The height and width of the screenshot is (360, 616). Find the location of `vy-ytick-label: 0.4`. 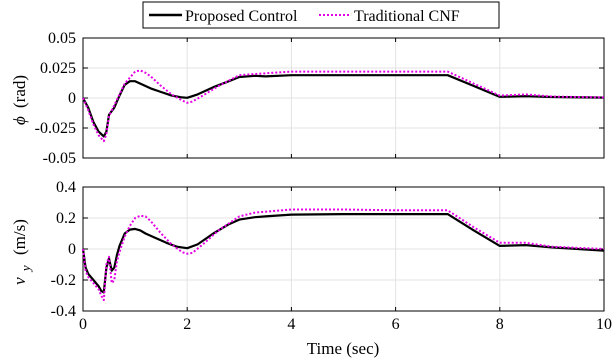

vy-ytick-label: 0.4 is located at coordinates (66, 187).